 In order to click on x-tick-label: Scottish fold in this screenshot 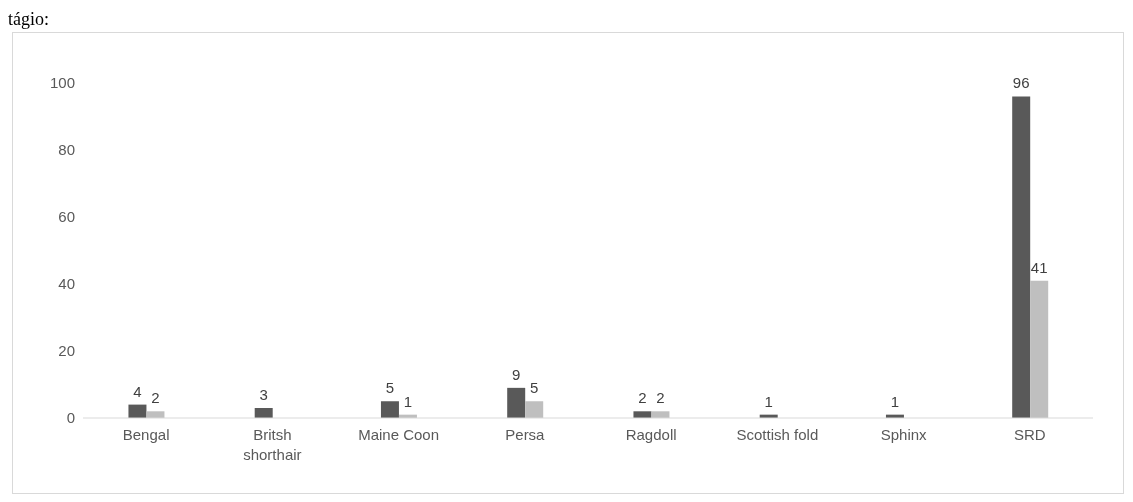, I will do `click(777, 434)`.